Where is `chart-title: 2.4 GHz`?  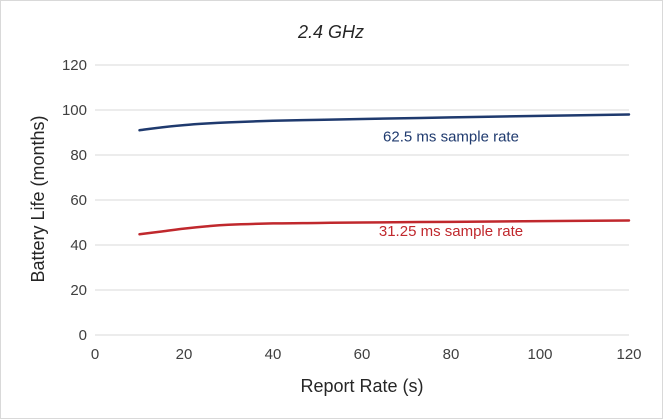
chart-title: 2.4 GHz is located at coordinates (330, 32).